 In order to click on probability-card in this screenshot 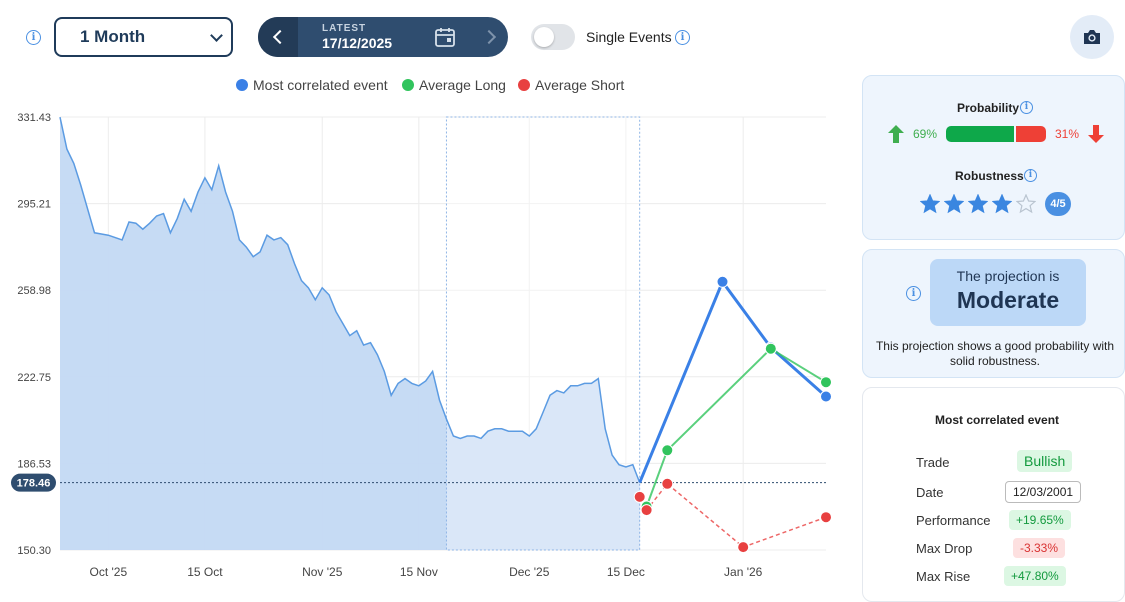, I will do `click(993, 157)`.